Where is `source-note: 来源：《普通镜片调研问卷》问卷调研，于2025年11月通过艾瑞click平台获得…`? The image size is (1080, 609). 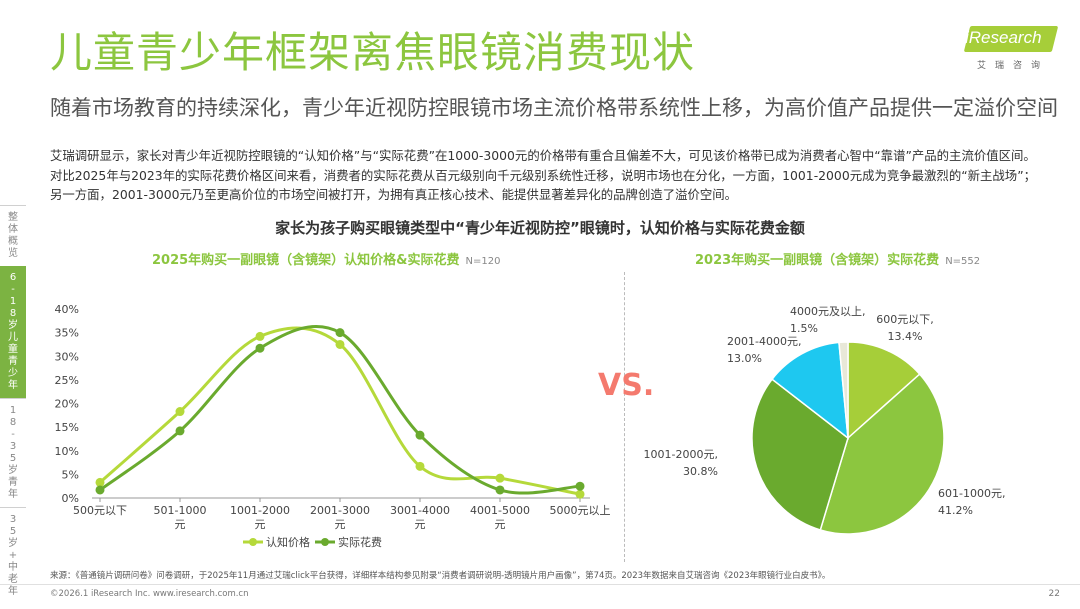
source-note: 来源：《普通镜片调研问卷》问卷调研，于2025年11月通过艾瑞click平台获得… is located at coordinates (440, 576).